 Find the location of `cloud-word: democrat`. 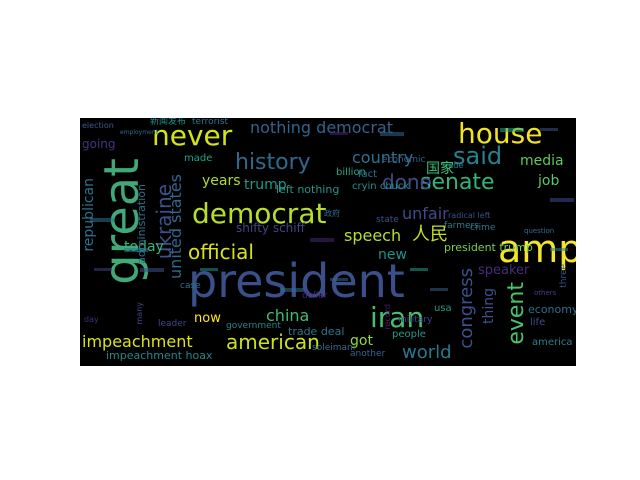

cloud-word: democrat is located at coordinates (259, 213).